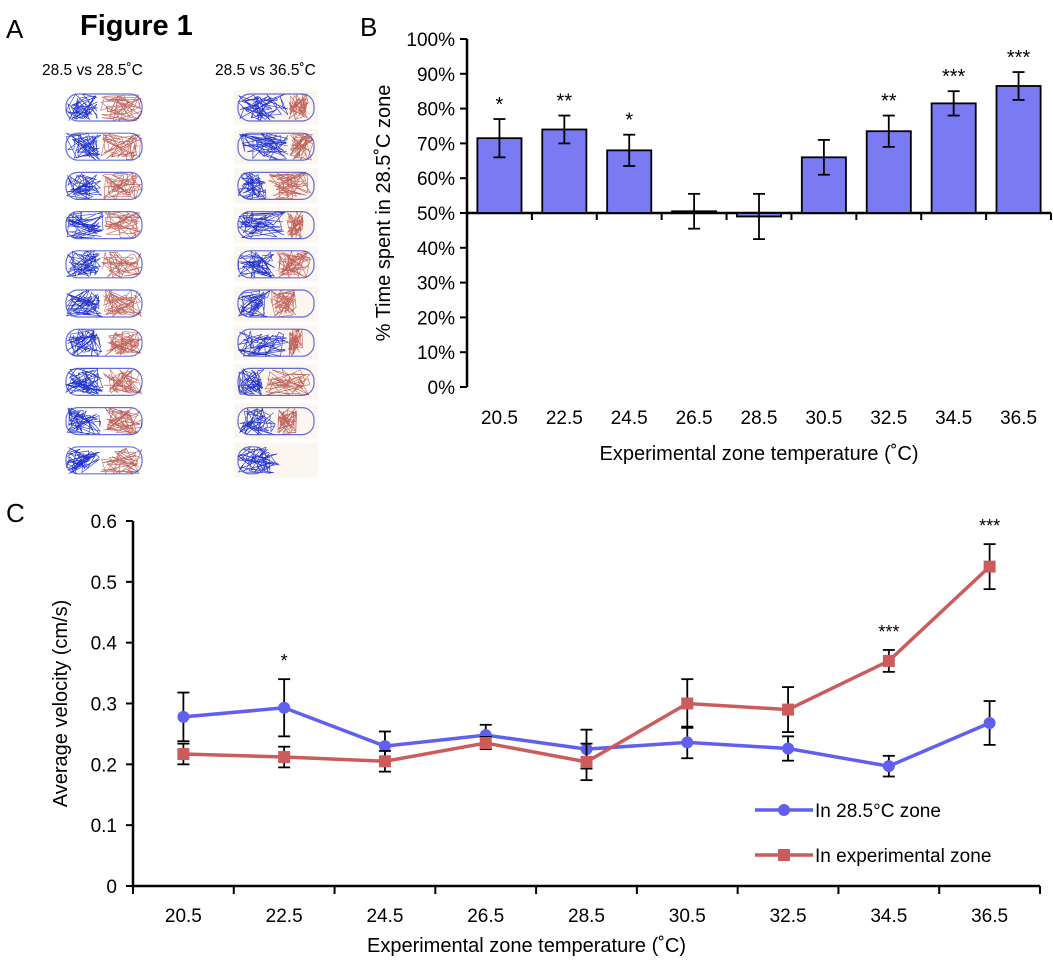 The image size is (1053, 961). Describe the element at coordinates (430, 40) in the screenshot. I see `y-tick-label: 100%` at that location.